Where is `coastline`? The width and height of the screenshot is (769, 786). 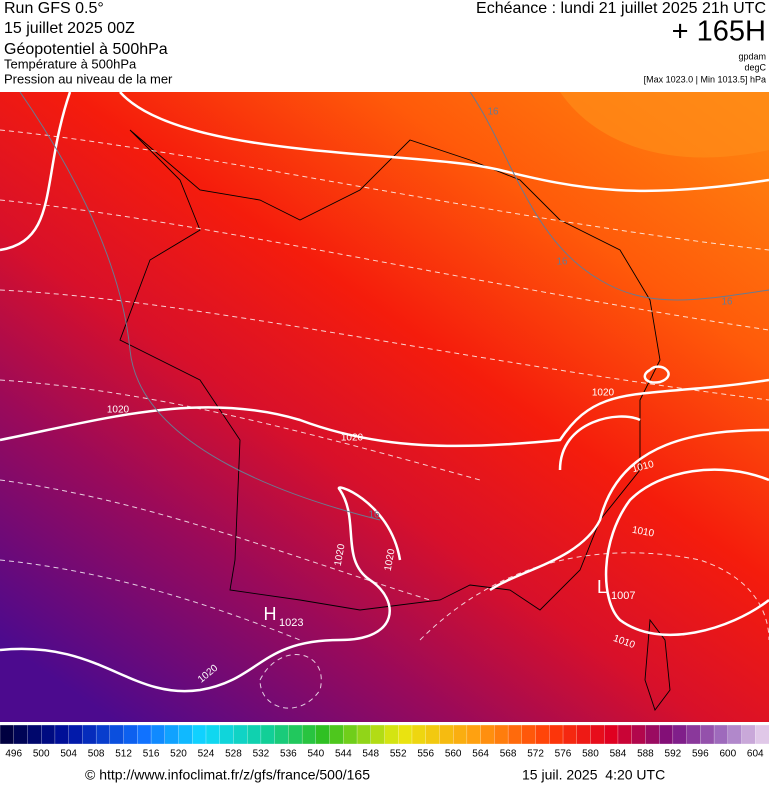
coastline is located at coordinates (657, 664).